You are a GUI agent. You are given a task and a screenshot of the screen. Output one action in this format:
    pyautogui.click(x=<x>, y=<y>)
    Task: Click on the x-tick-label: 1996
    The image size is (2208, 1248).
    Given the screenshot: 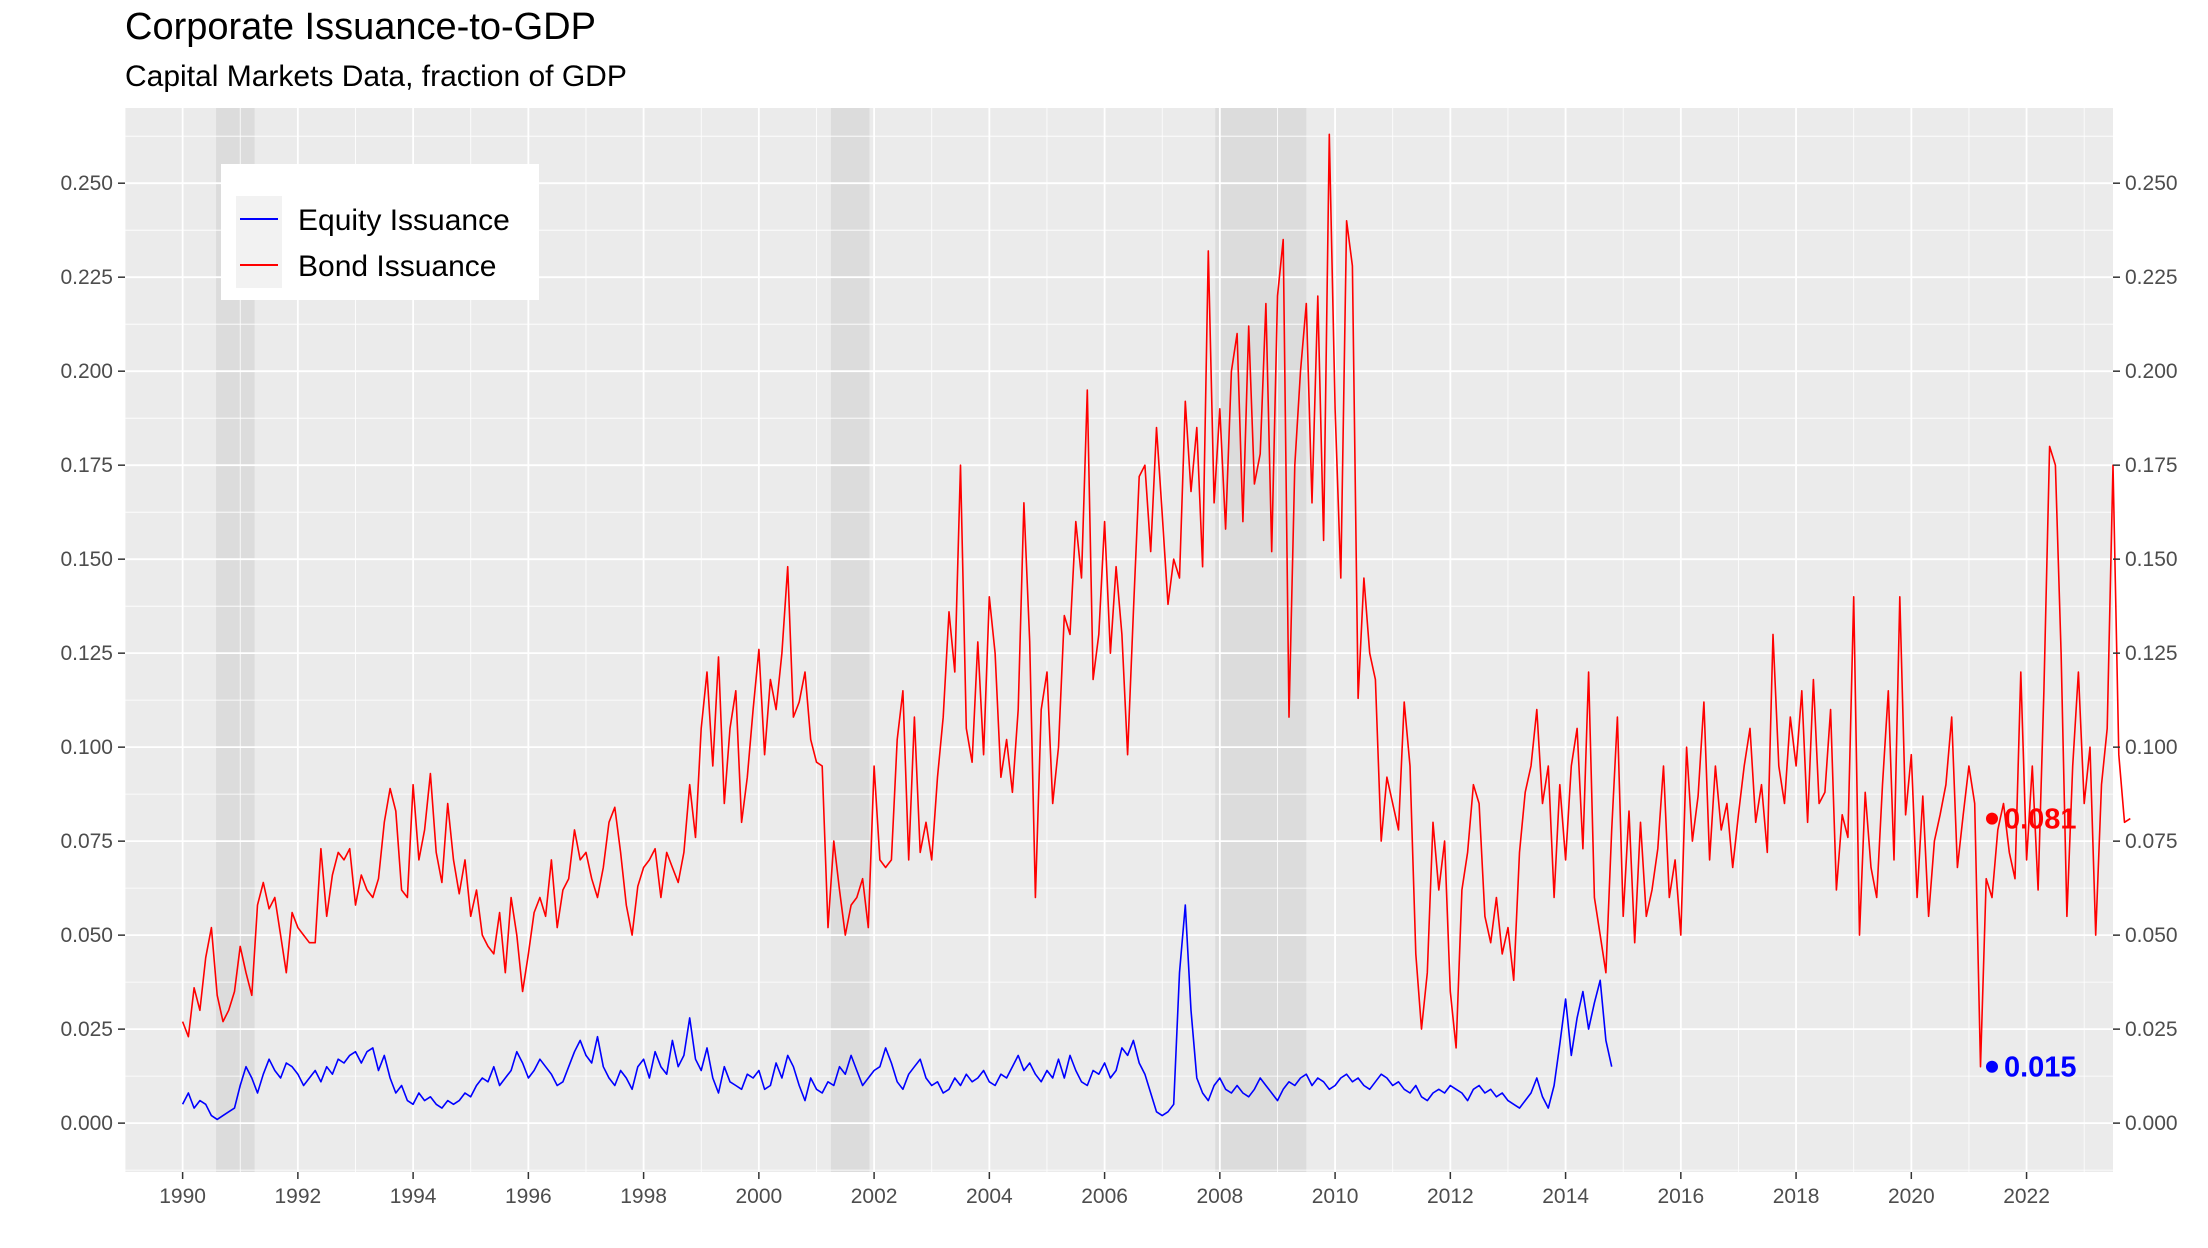 What is the action you would take?
    pyautogui.click(x=528, y=1196)
    